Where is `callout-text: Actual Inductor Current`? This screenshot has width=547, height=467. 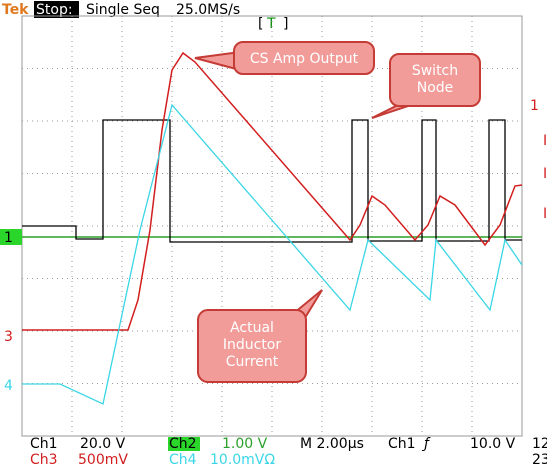
callout-text: Actual Inductor Current is located at coordinates (252, 345).